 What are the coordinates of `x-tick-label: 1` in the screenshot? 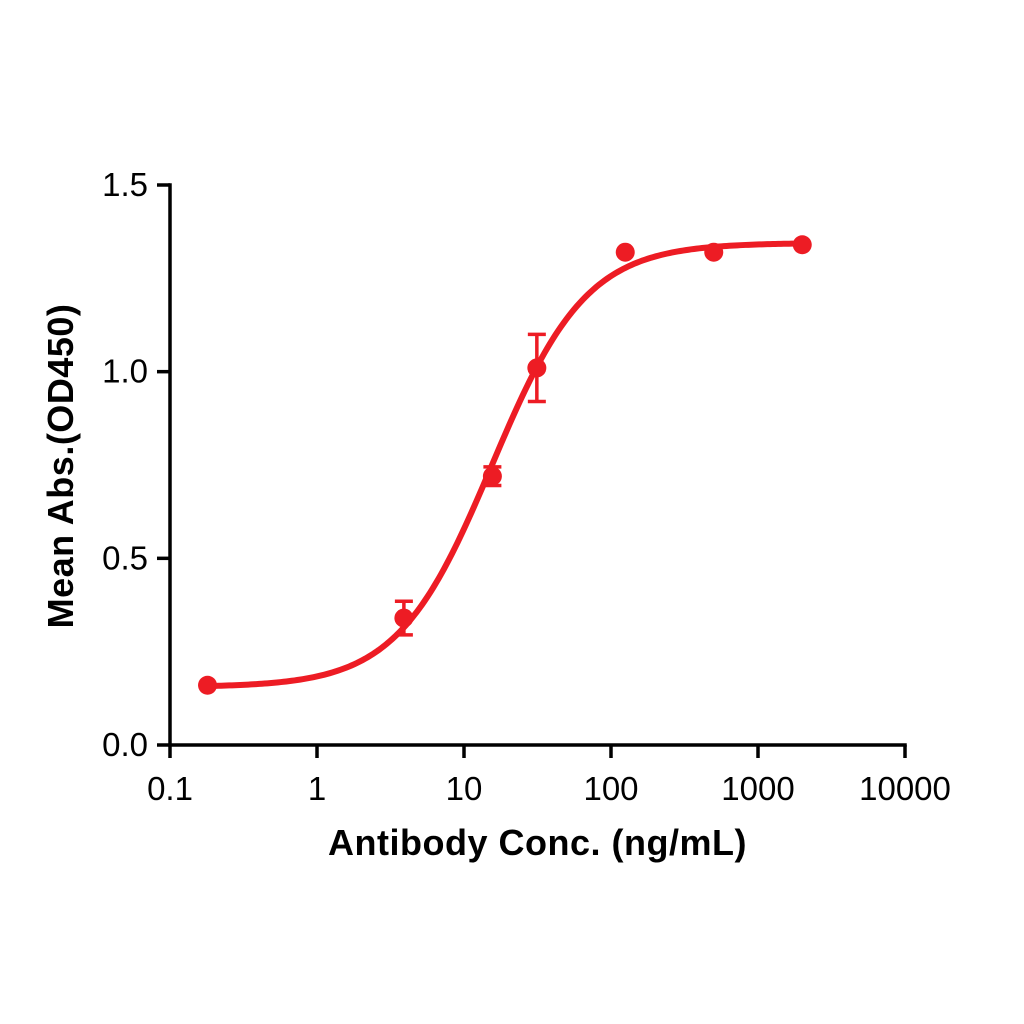 It's located at (317, 788).